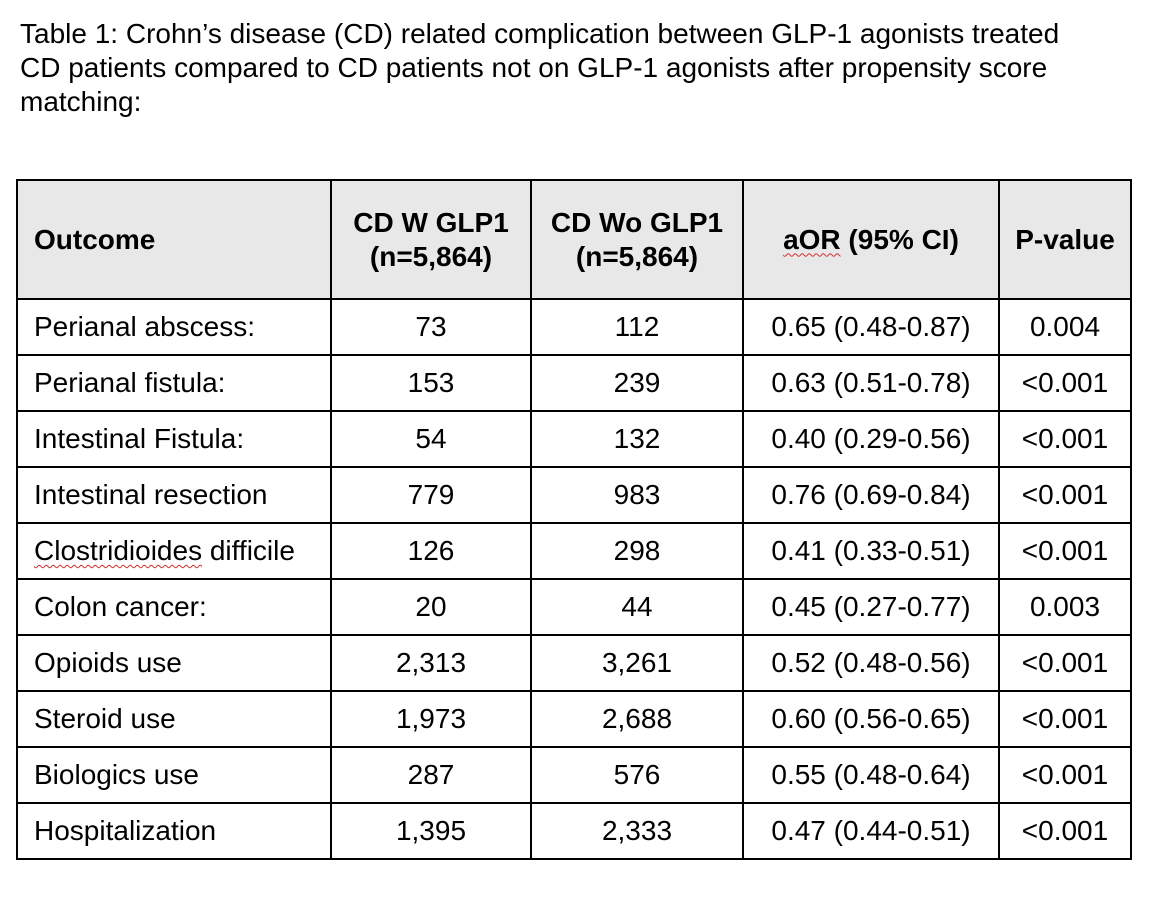 The height and width of the screenshot is (912, 1158). What do you see at coordinates (174, 383) in the screenshot?
I see `cell-outcome: Perianal fistula:` at bounding box center [174, 383].